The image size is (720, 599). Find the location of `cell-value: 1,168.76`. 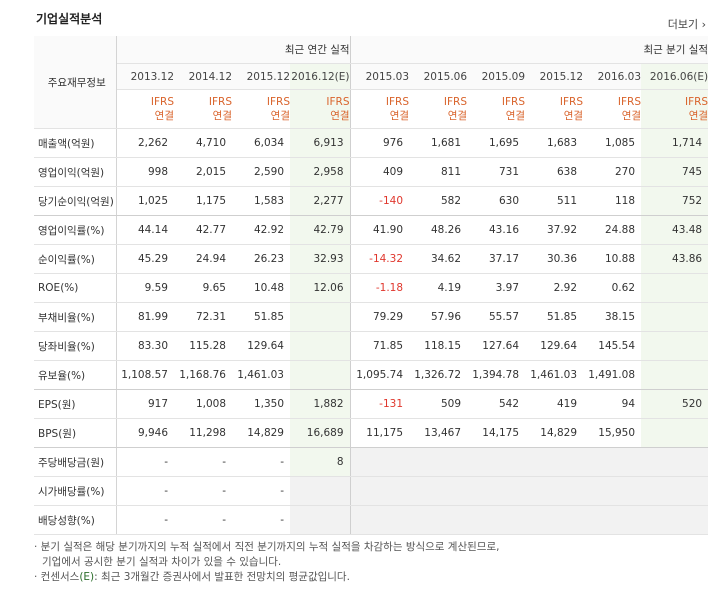

cell-value: 1,168.76 is located at coordinates (203, 375).